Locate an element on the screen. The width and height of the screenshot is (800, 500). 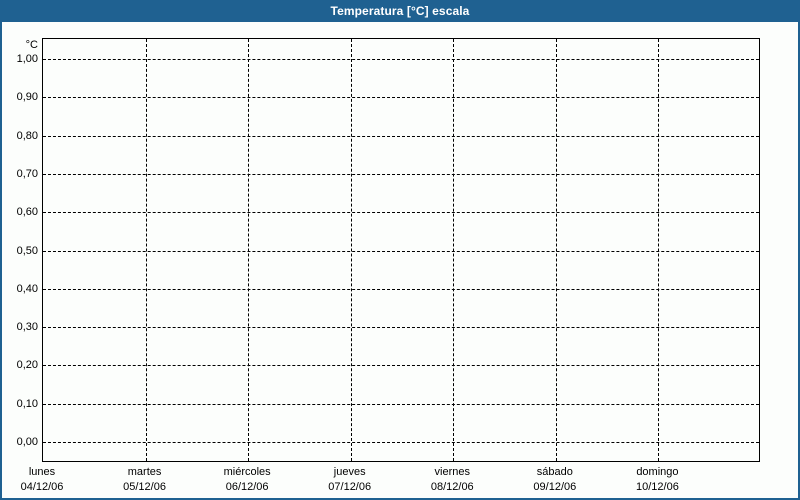
x-axis-date: 08/12/06 is located at coordinates (452, 487).